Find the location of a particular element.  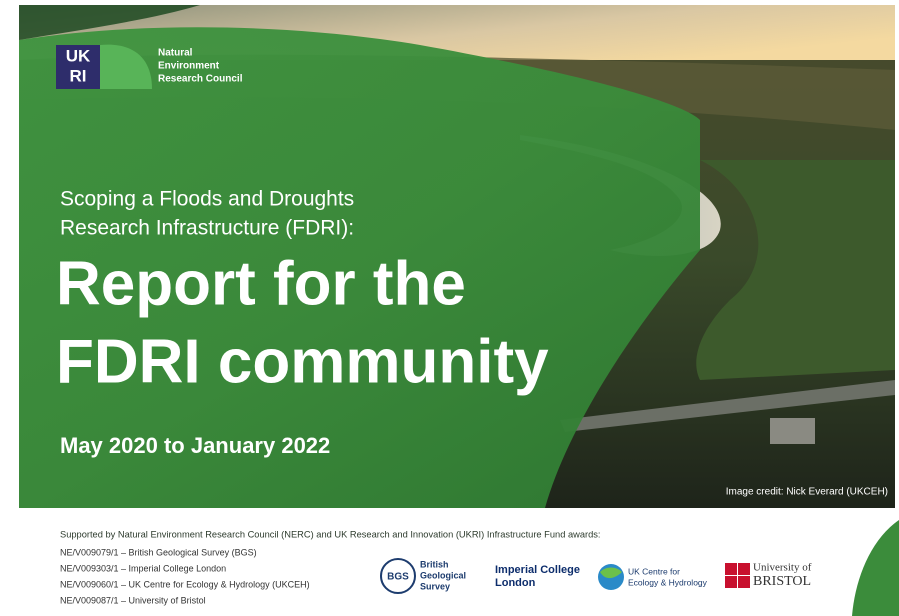

dates: May 2020 to January 2022 is located at coordinates (195, 445).